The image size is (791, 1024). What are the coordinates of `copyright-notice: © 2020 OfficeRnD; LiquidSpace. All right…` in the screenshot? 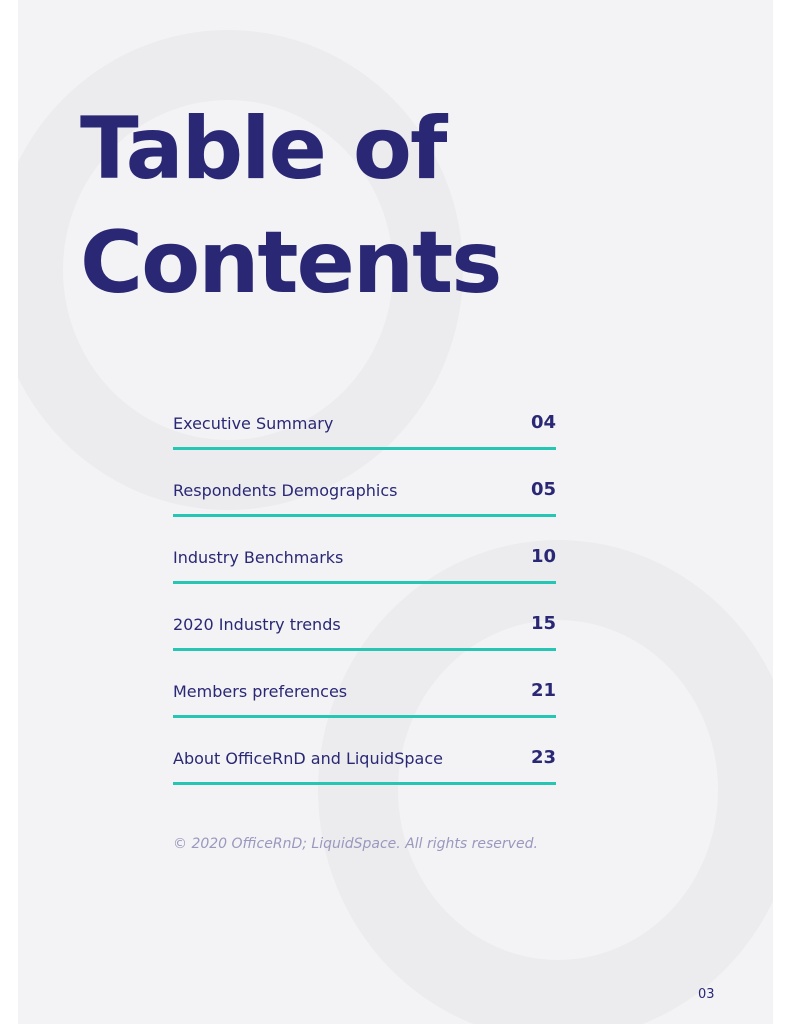 It's located at (355, 844).